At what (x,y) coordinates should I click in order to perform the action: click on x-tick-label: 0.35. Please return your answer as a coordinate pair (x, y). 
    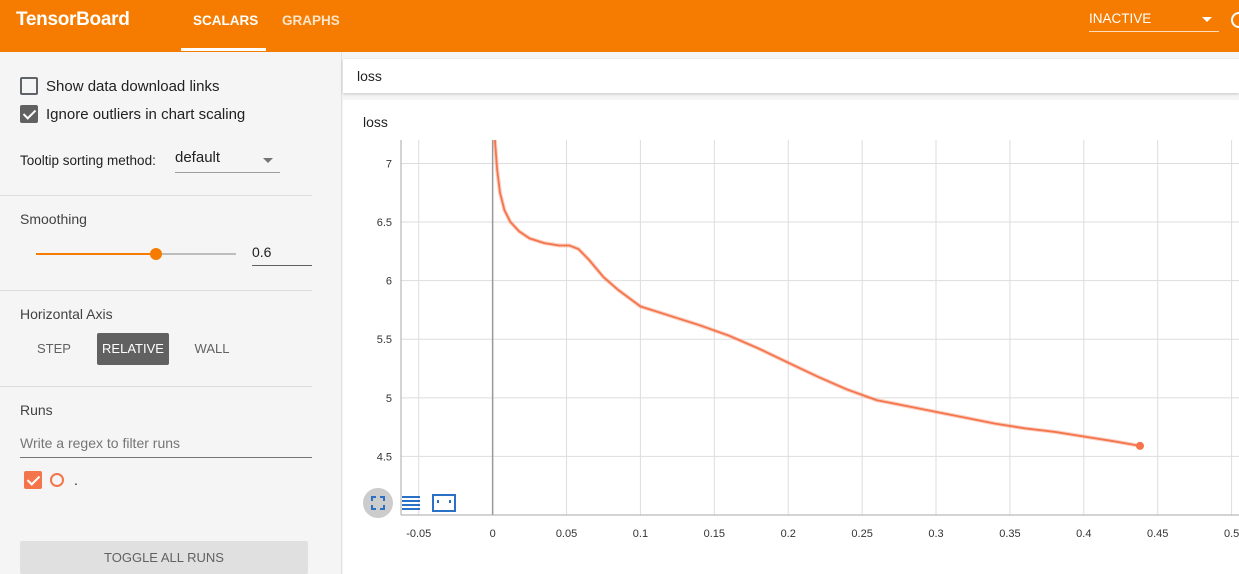
    Looking at the image, I should click on (1009, 534).